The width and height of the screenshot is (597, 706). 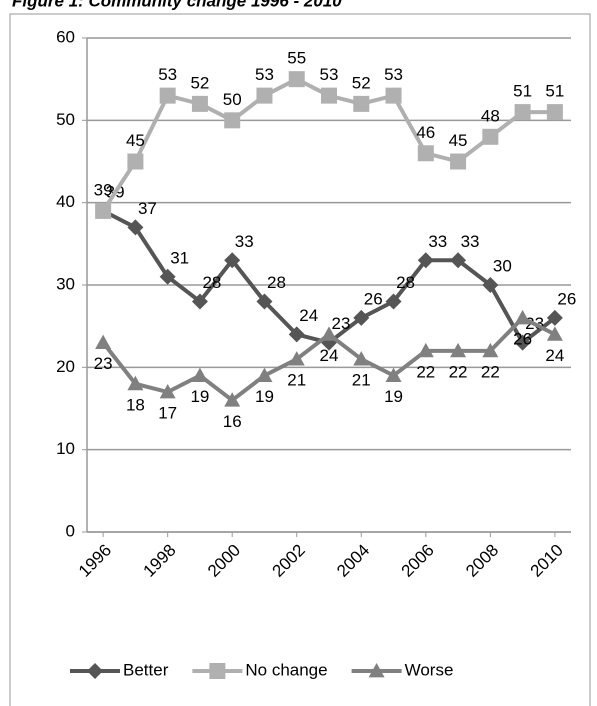 What do you see at coordinates (482, 561) in the screenshot?
I see `x-tick-label: 2008` at bounding box center [482, 561].